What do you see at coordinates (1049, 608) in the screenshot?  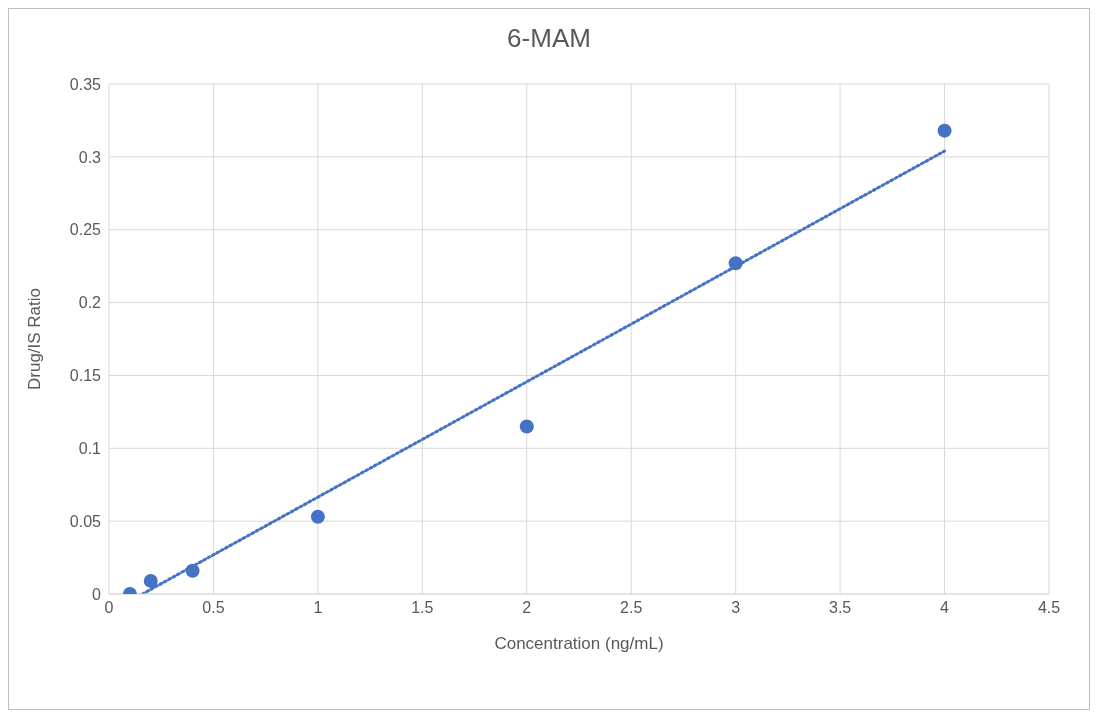 I see `x-tick-label: 4.5` at bounding box center [1049, 608].